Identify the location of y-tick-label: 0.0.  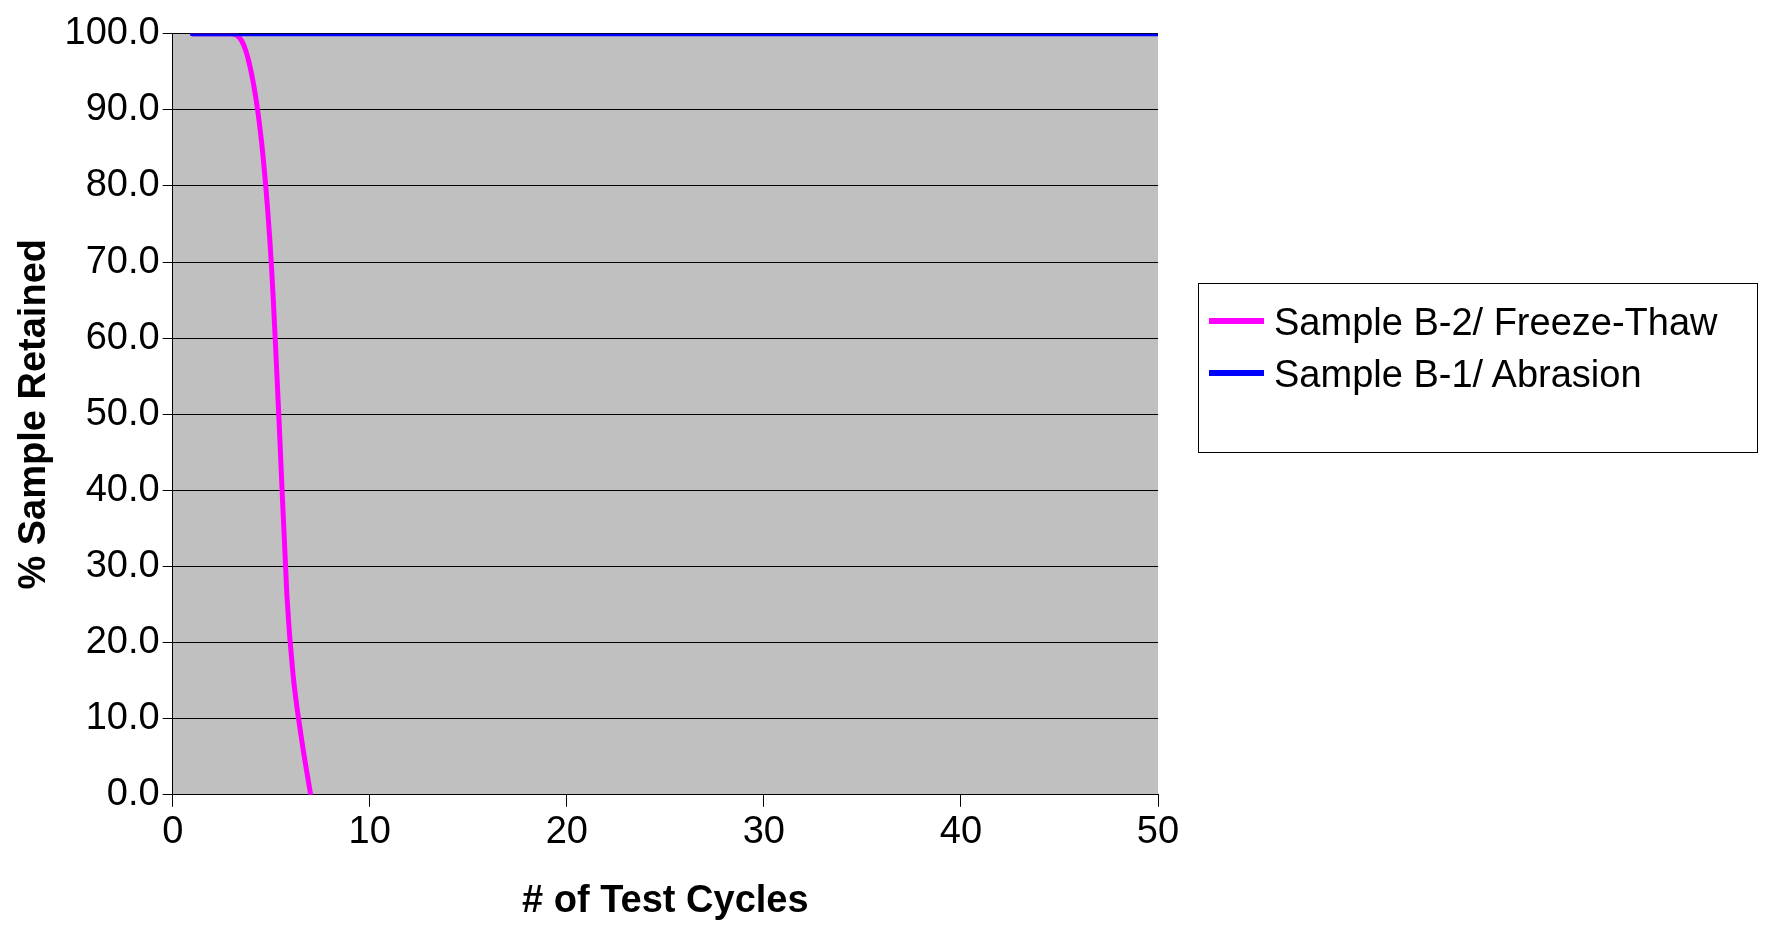
(133, 792).